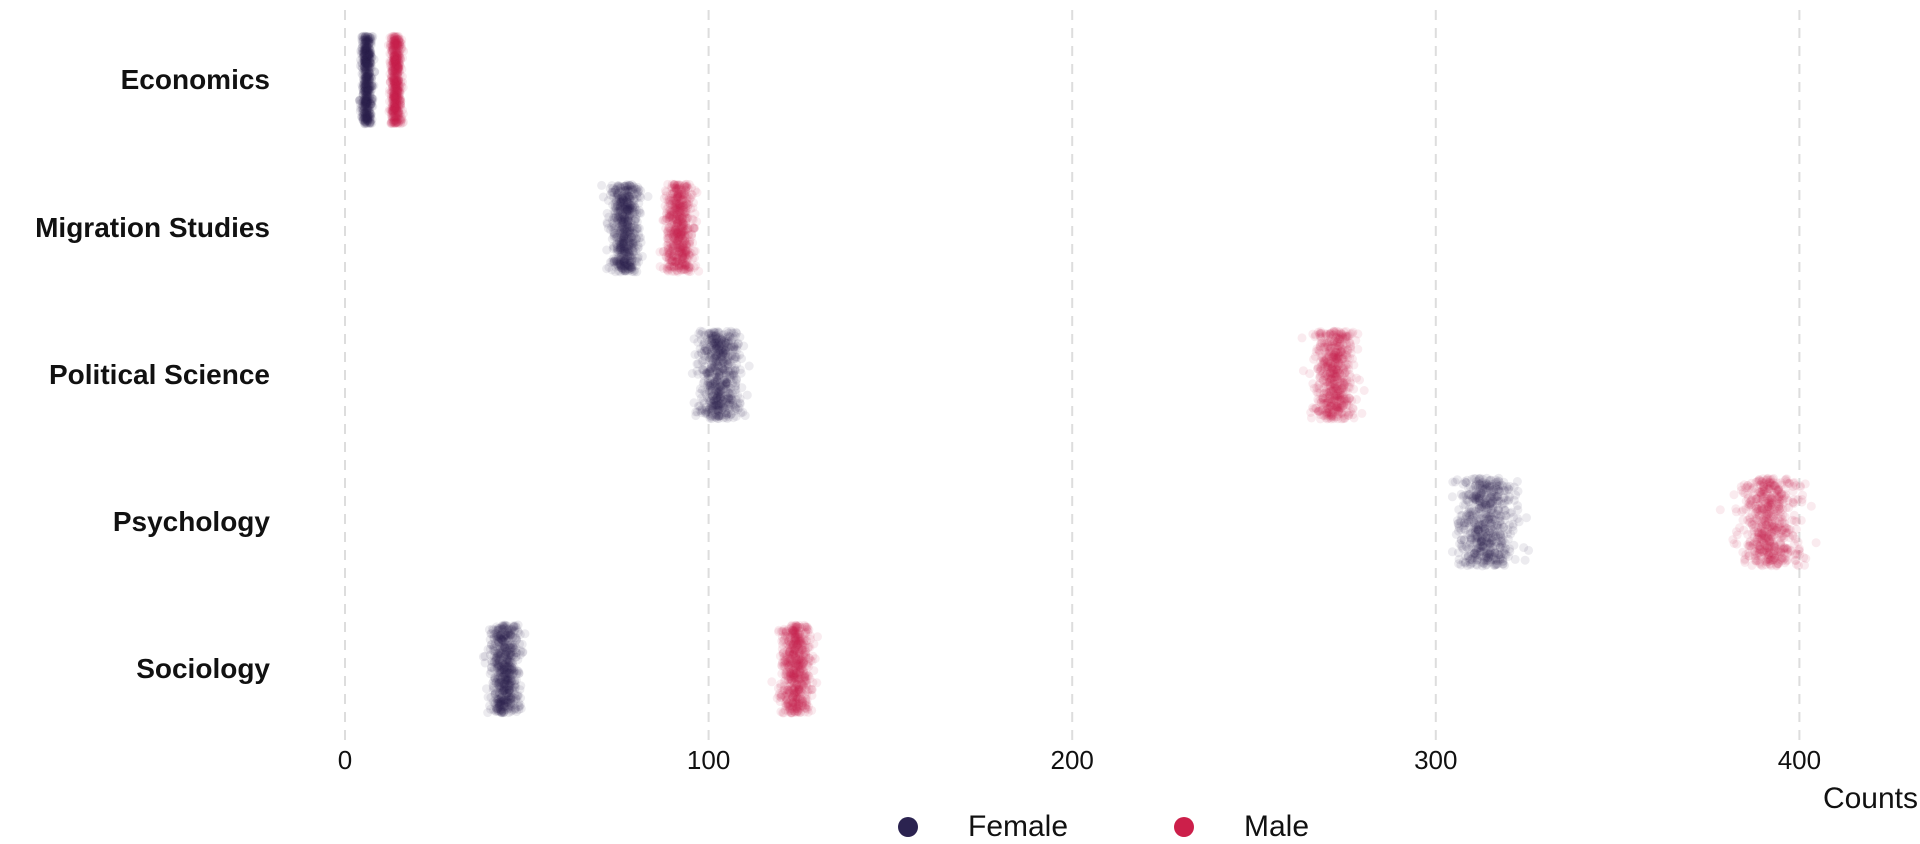 This screenshot has height=844, width=1920. Describe the element at coordinates (708, 760) in the screenshot. I see `x-tick-label: 100` at that location.